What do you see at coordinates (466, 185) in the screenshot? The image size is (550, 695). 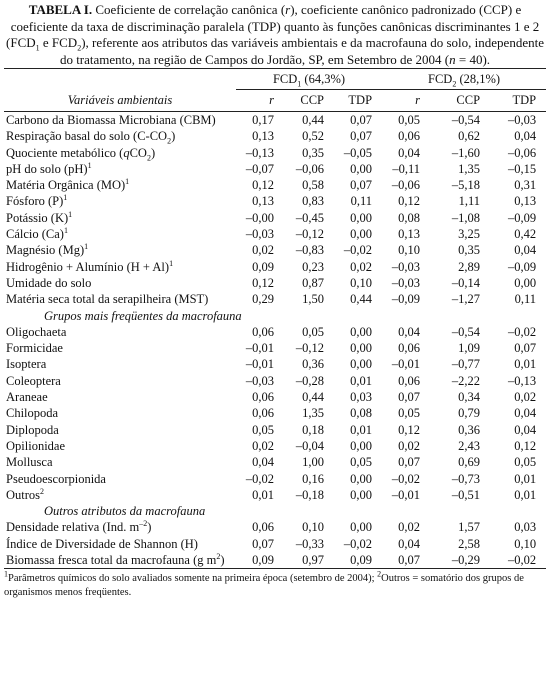 I see `value-cell: –5,18` at bounding box center [466, 185].